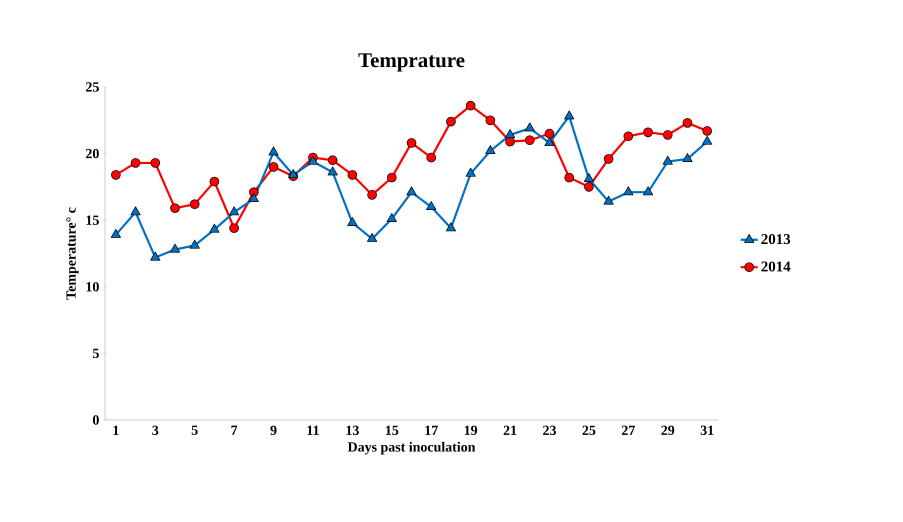  What do you see at coordinates (95, 420) in the screenshot?
I see `y-tick-label: 0` at bounding box center [95, 420].